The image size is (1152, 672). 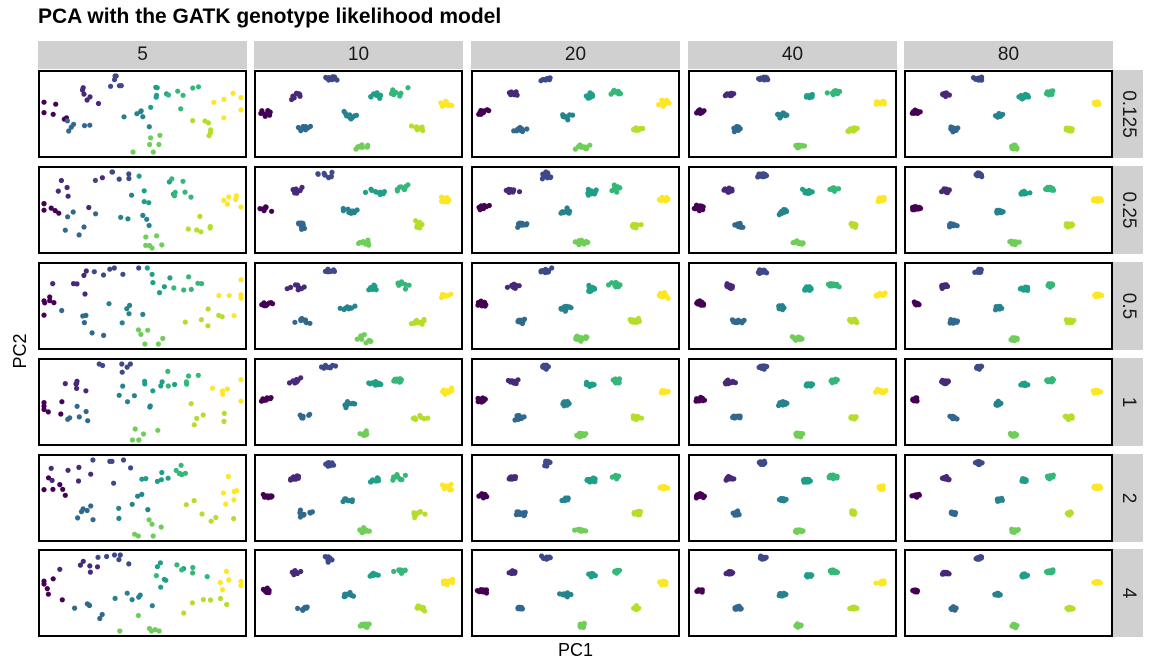 What do you see at coordinates (1008, 498) in the screenshot?
I see `facet-panel` at bounding box center [1008, 498].